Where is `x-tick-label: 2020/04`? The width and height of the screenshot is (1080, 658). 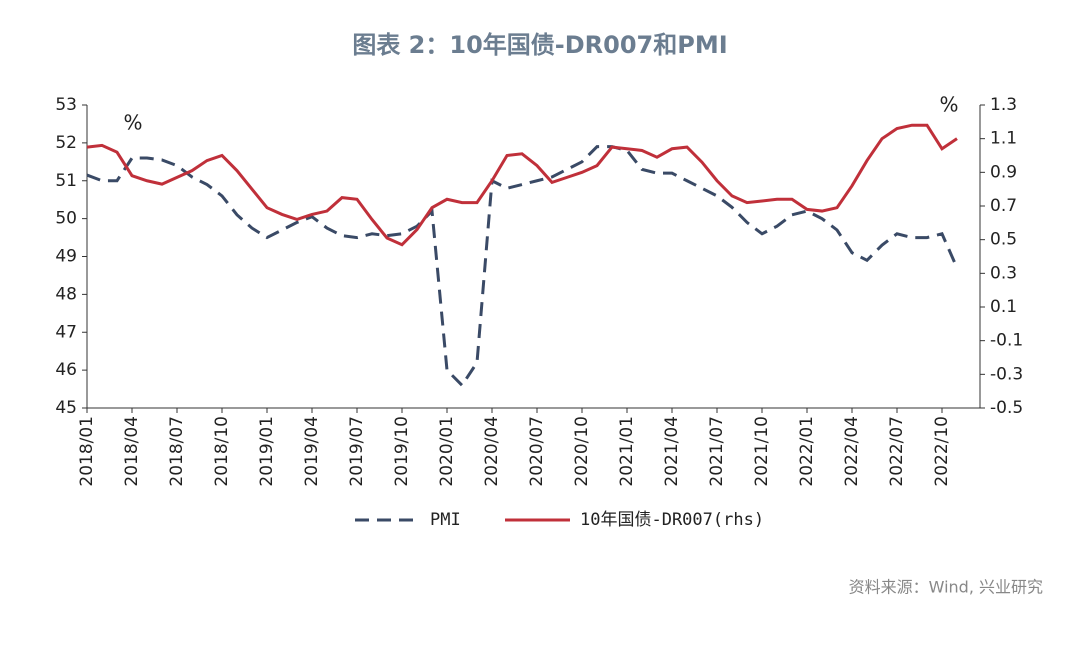
x-tick-label: 2020/04 is located at coordinates (492, 451).